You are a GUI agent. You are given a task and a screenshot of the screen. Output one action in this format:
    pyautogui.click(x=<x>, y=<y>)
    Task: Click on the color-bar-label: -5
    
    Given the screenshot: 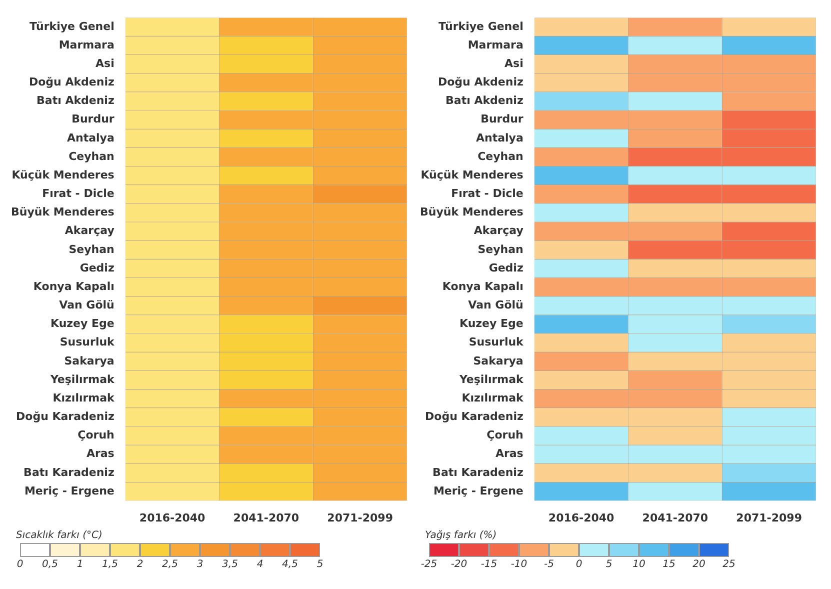 What is the action you would take?
    pyautogui.click(x=549, y=564)
    